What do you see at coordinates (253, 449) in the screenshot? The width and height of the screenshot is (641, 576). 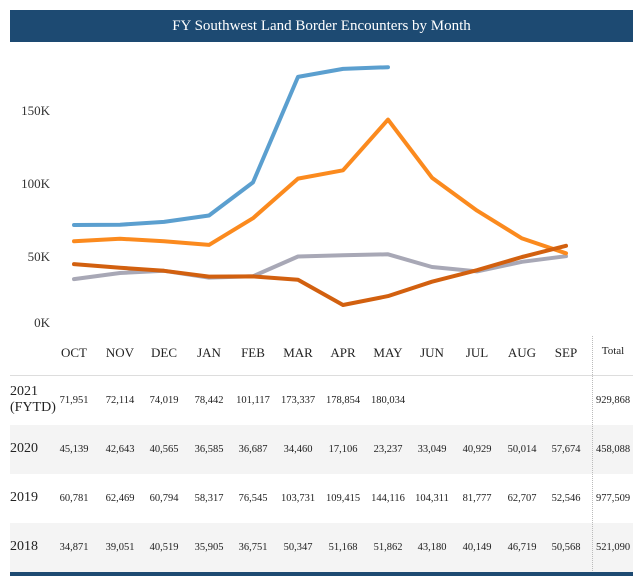 I see `table-cell: 36,687` at bounding box center [253, 449].